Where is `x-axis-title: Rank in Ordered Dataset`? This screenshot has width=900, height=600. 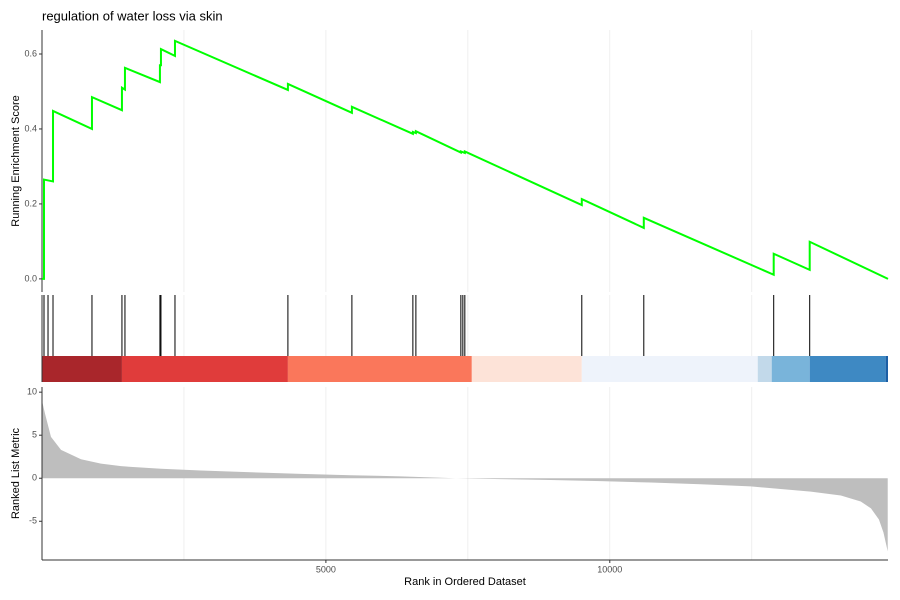
x-axis-title: Rank in Ordered Dataset is located at coordinates (465, 582).